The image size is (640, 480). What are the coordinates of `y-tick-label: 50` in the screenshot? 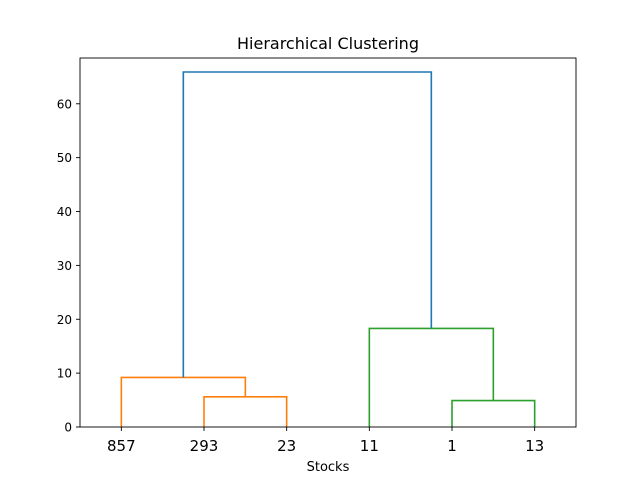 It's located at (64, 158).